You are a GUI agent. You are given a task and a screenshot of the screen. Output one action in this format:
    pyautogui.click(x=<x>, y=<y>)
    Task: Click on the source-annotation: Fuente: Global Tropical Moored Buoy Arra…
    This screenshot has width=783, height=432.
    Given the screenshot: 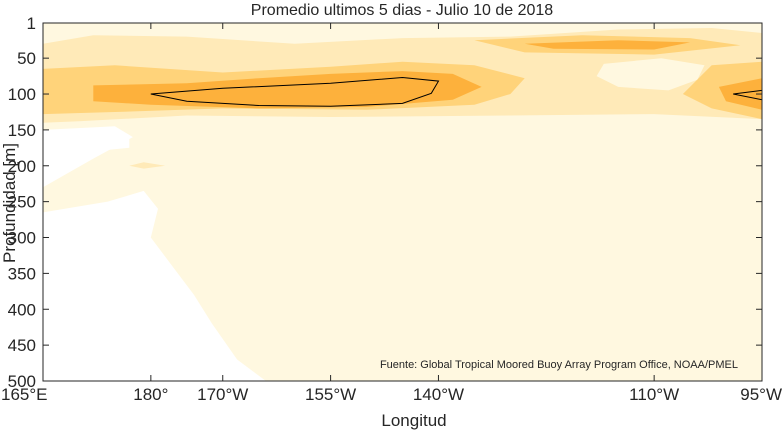 What is the action you would take?
    pyautogui.click(x=559, y=365)
    